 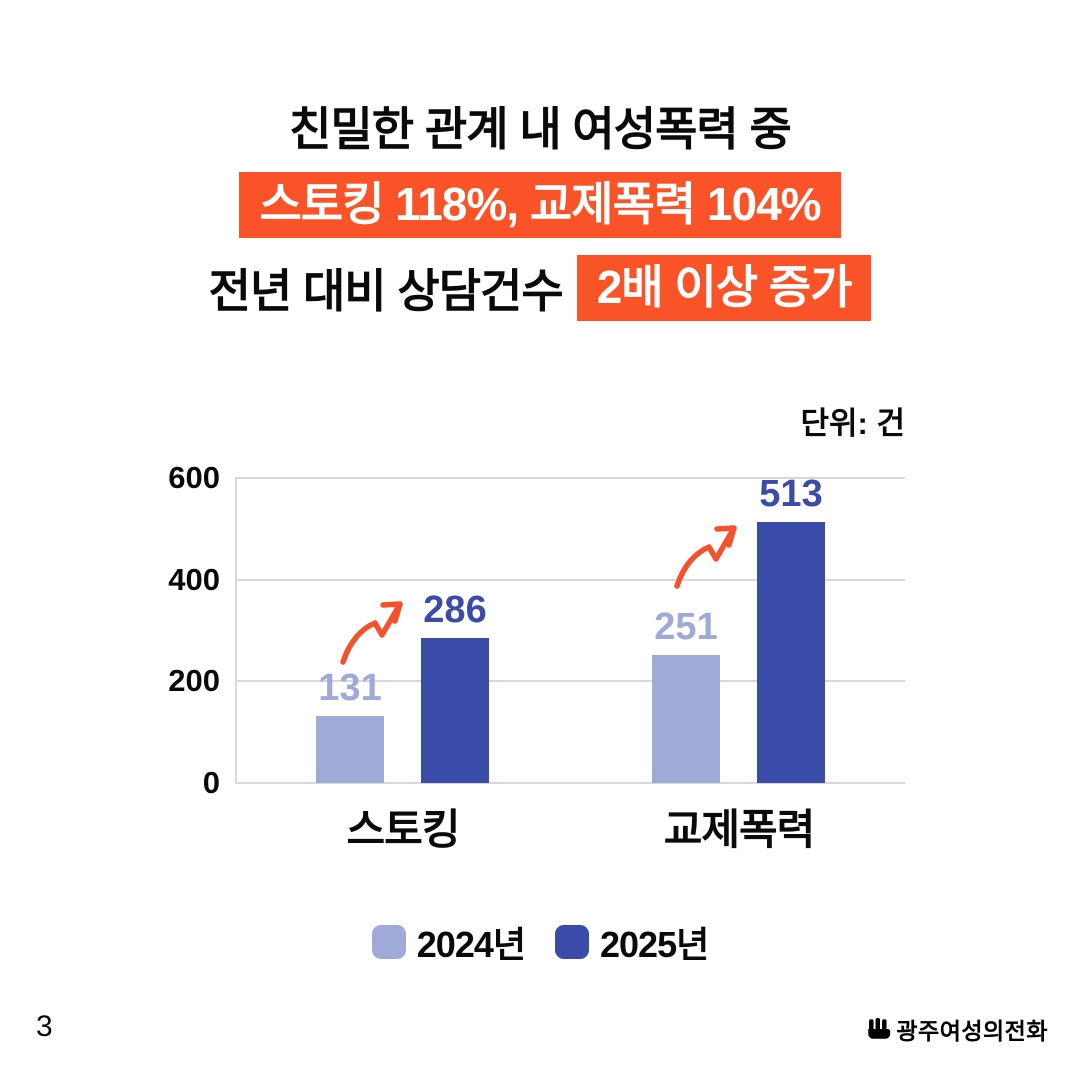 I want to click on bar-stalking-2025, so click(x=455, y=710).